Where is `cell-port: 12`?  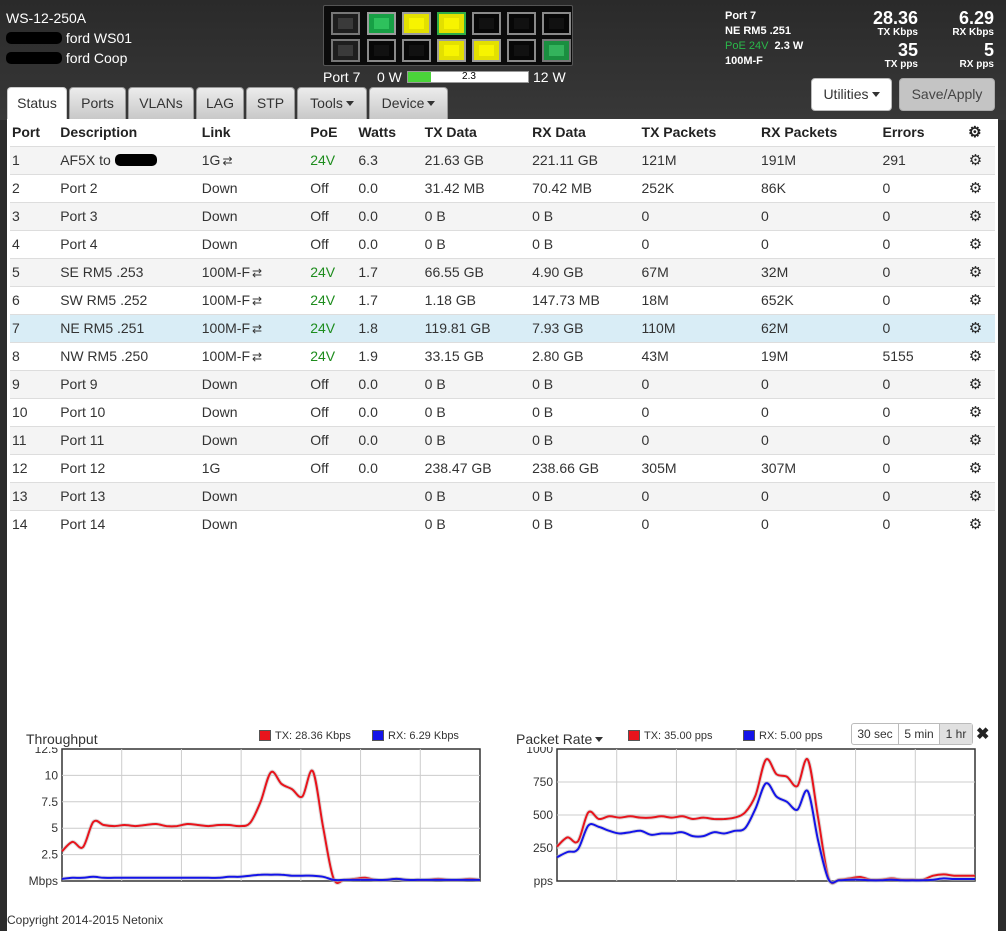
cell-port: 12 is located at coordinates (35, 467).